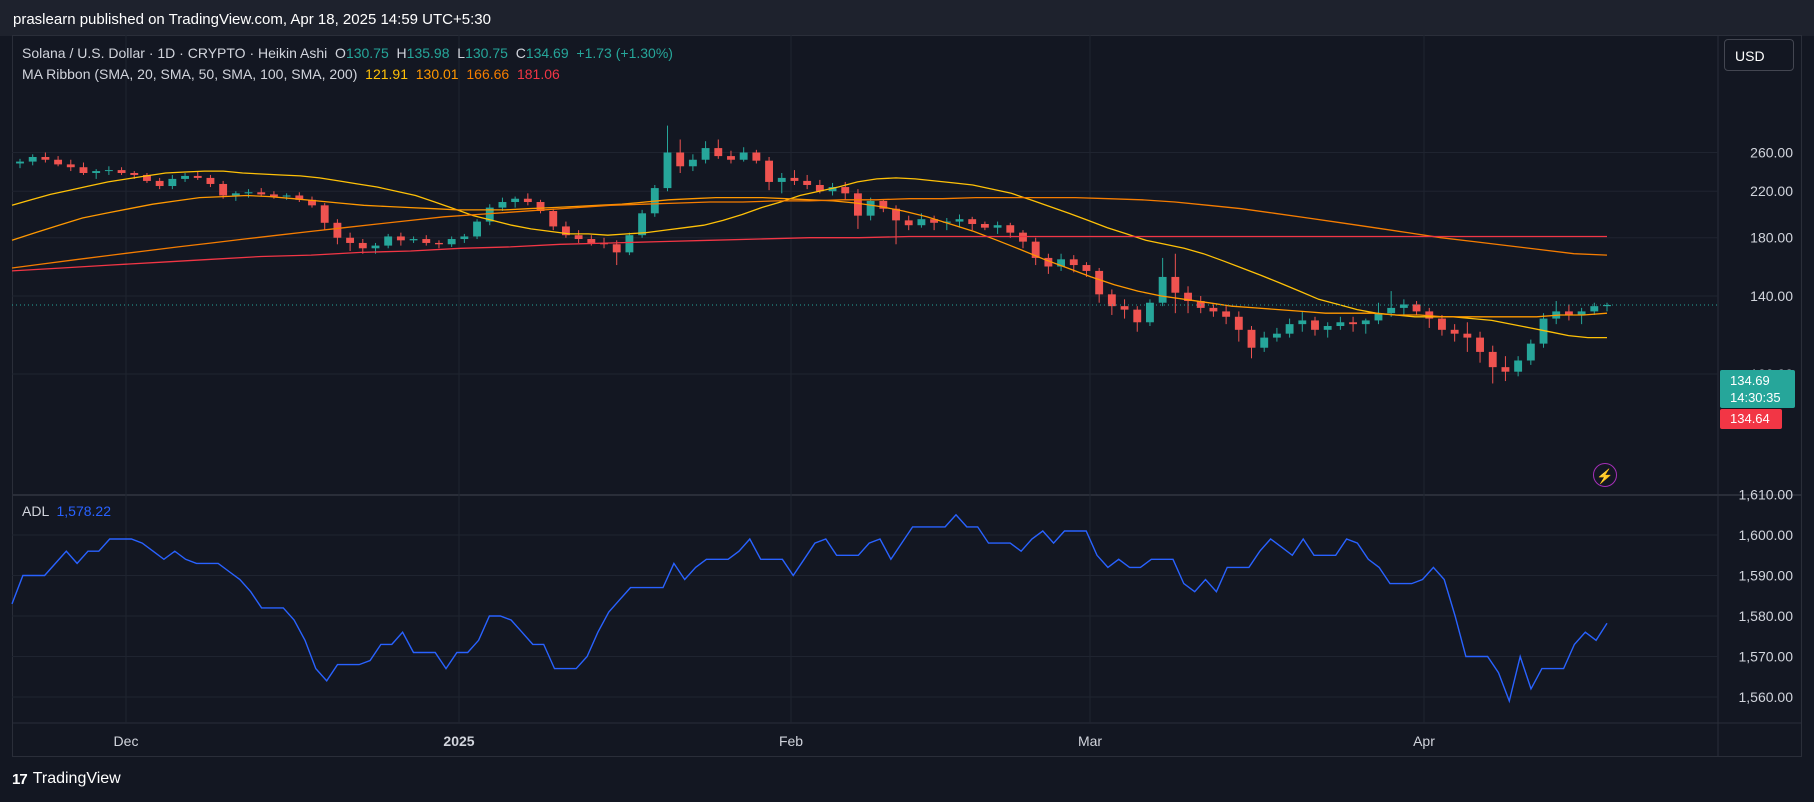 The height and width of the screenshot is (802, 1814). What do you see at coordinates (461, 53) in the screenshot?
I see `low-label: L` at bounding box center [461, 53].